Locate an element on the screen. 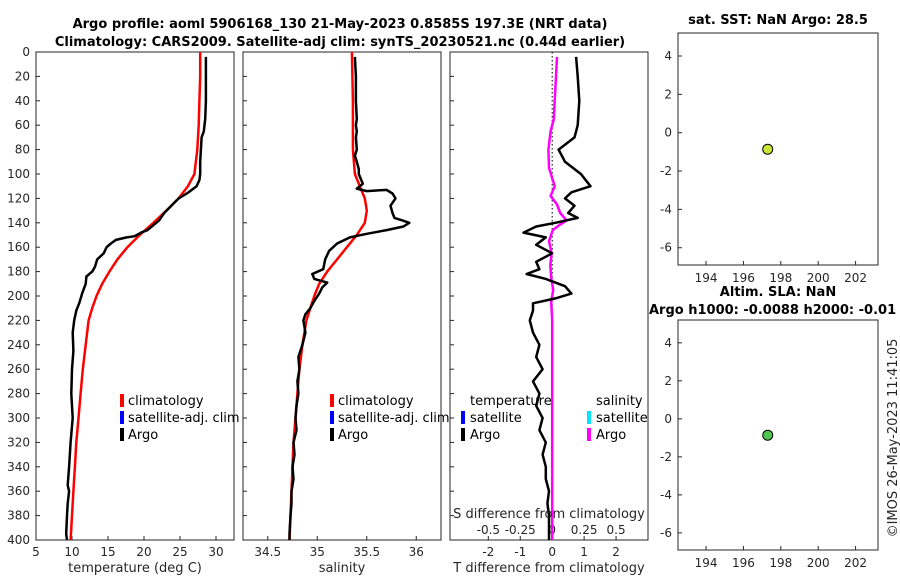  x-tick-label: 10 is located at coordinates (71, 552).